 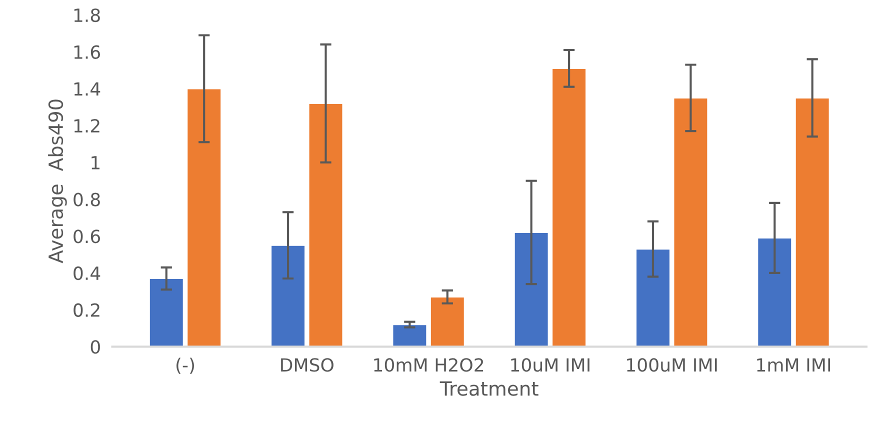 What do you see at coordinates (307, 365) in the screenshot?
I see `x-tick-label: DMSO` at bounding box center [307, 365].